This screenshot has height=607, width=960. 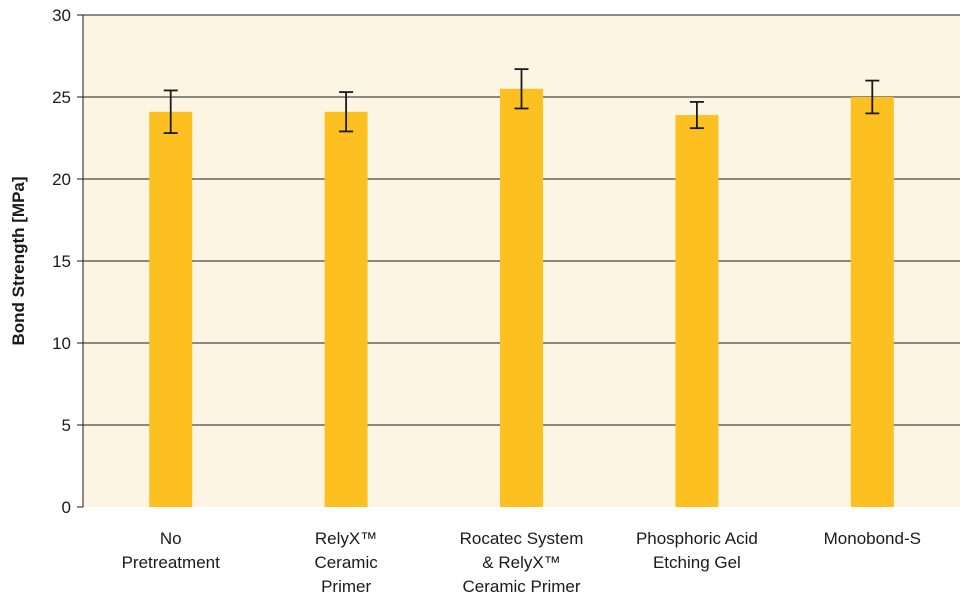 I want to click on y-tick-label: 0, so click(x=66, y=507).